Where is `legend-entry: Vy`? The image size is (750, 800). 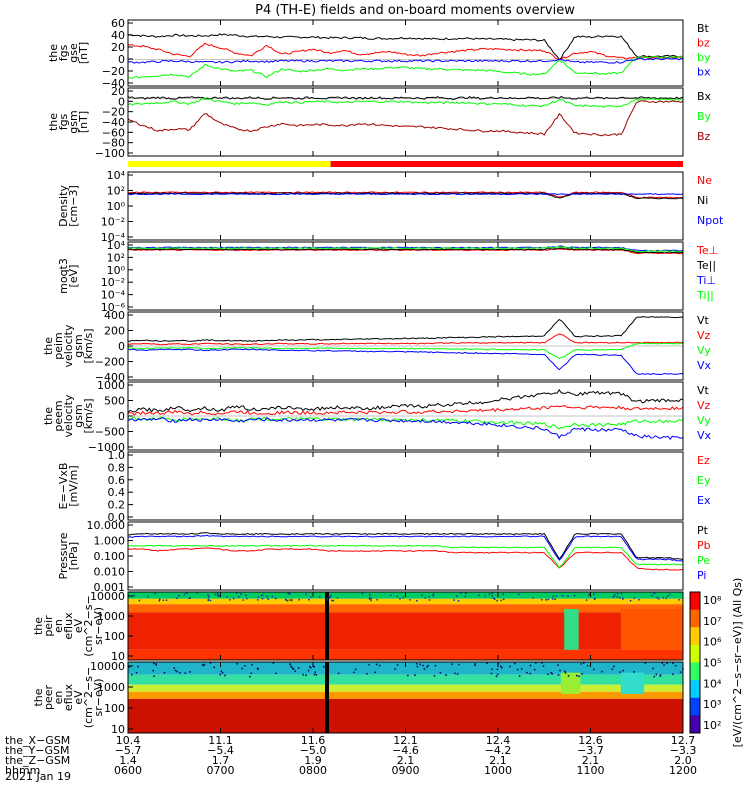
legend-entry: Vy is located at coordinates (704, 420).